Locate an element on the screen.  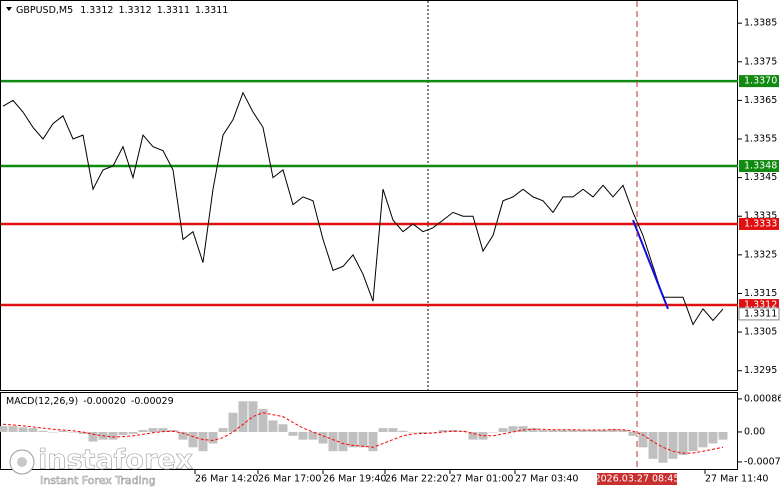
y-tick-label: 1.3305 is located at coordinates (760, 332).